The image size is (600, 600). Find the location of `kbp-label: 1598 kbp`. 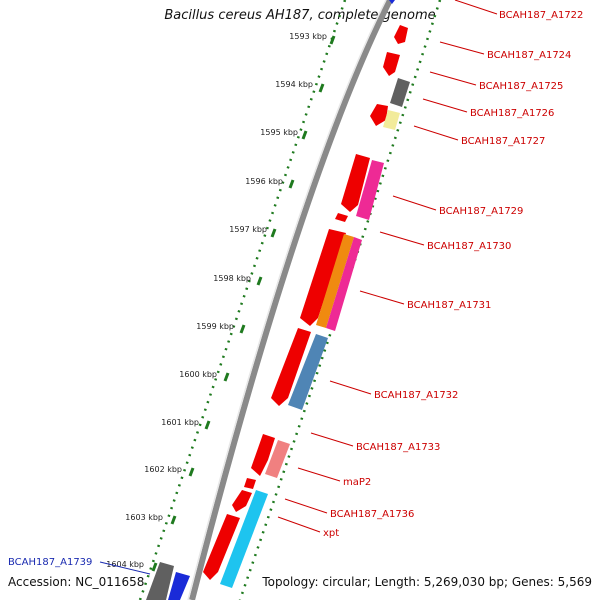

kbp-label: 1598 kbp is located at coordinates (232, 278).